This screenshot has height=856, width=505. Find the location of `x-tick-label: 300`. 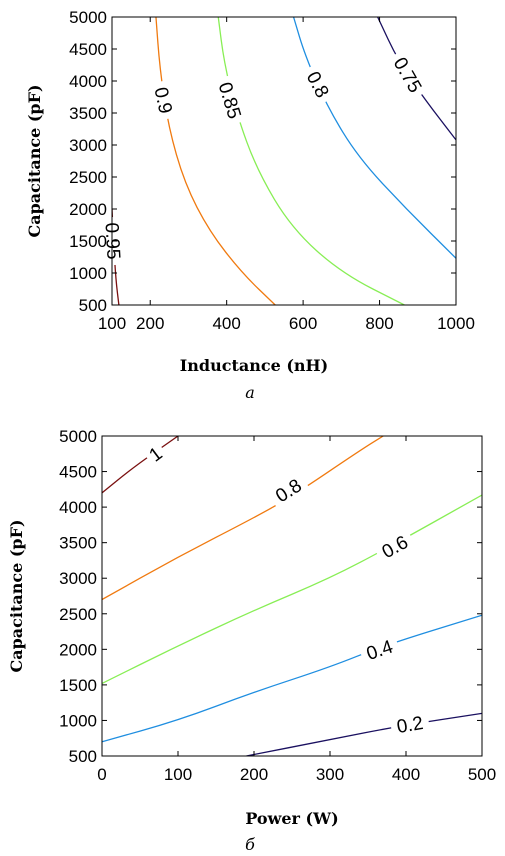

x-tick-label: 300 is located at coordinates (330, 774).